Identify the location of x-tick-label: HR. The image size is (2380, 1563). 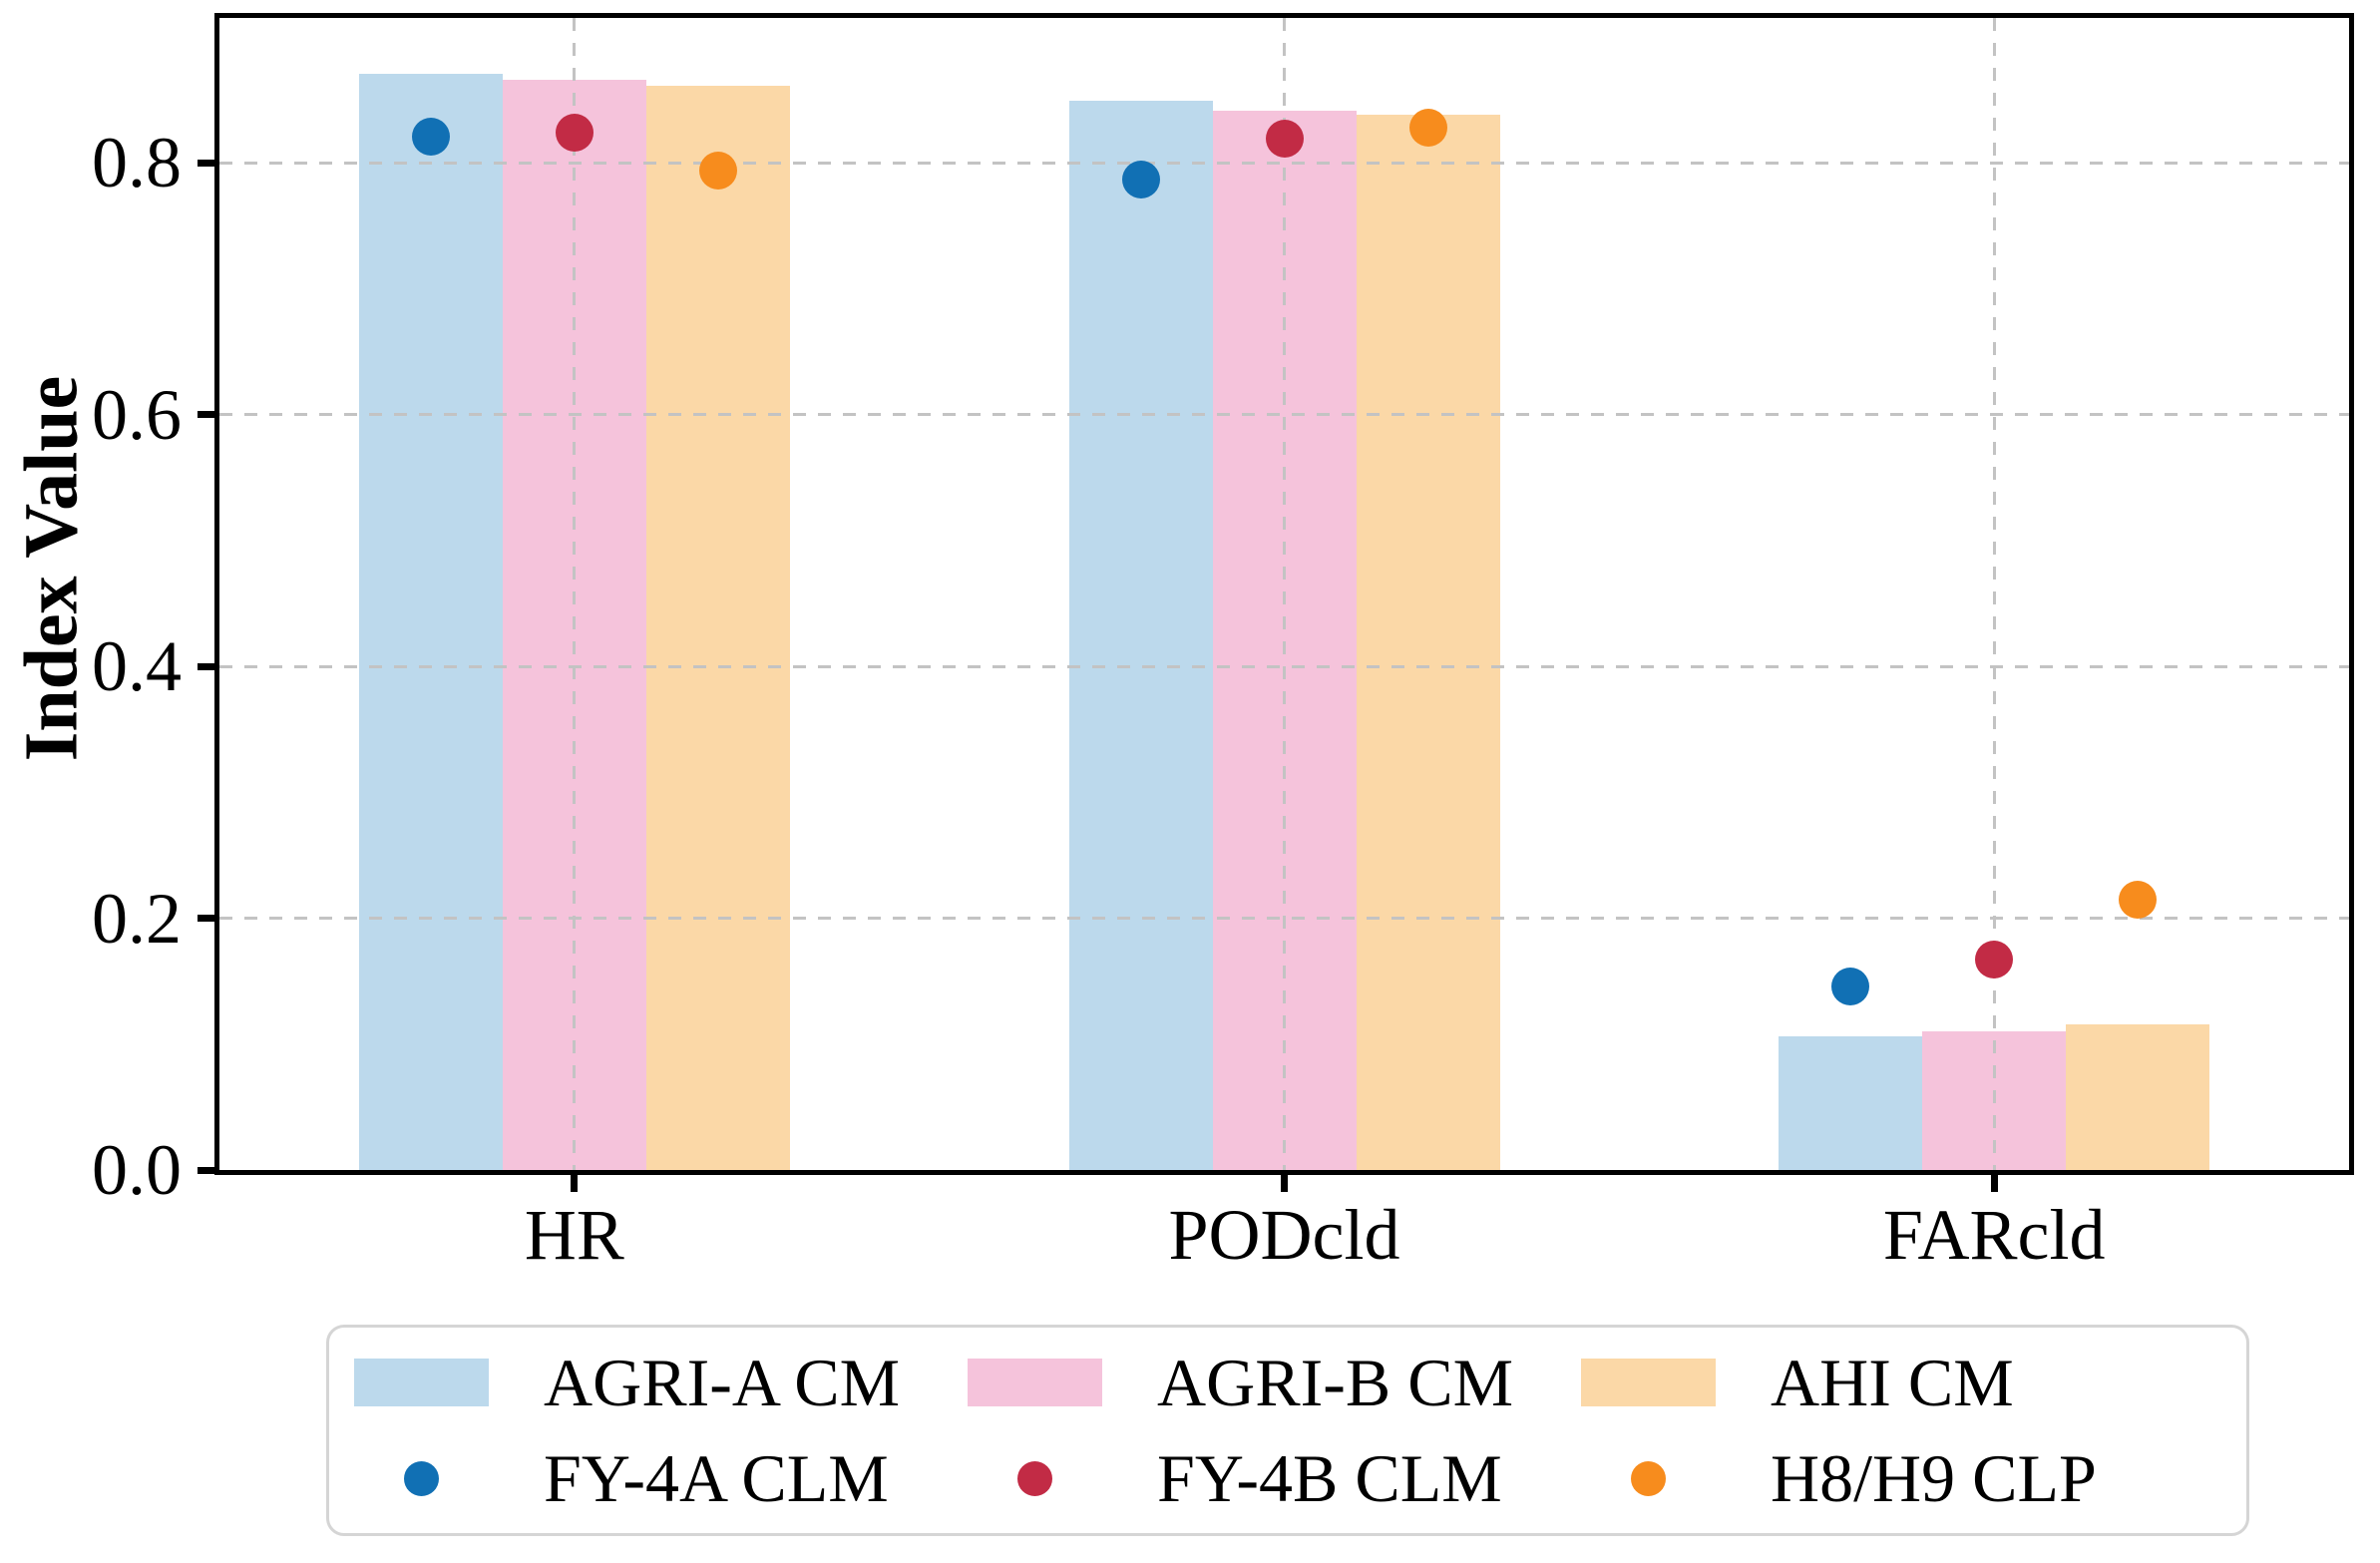
(574, 1235).